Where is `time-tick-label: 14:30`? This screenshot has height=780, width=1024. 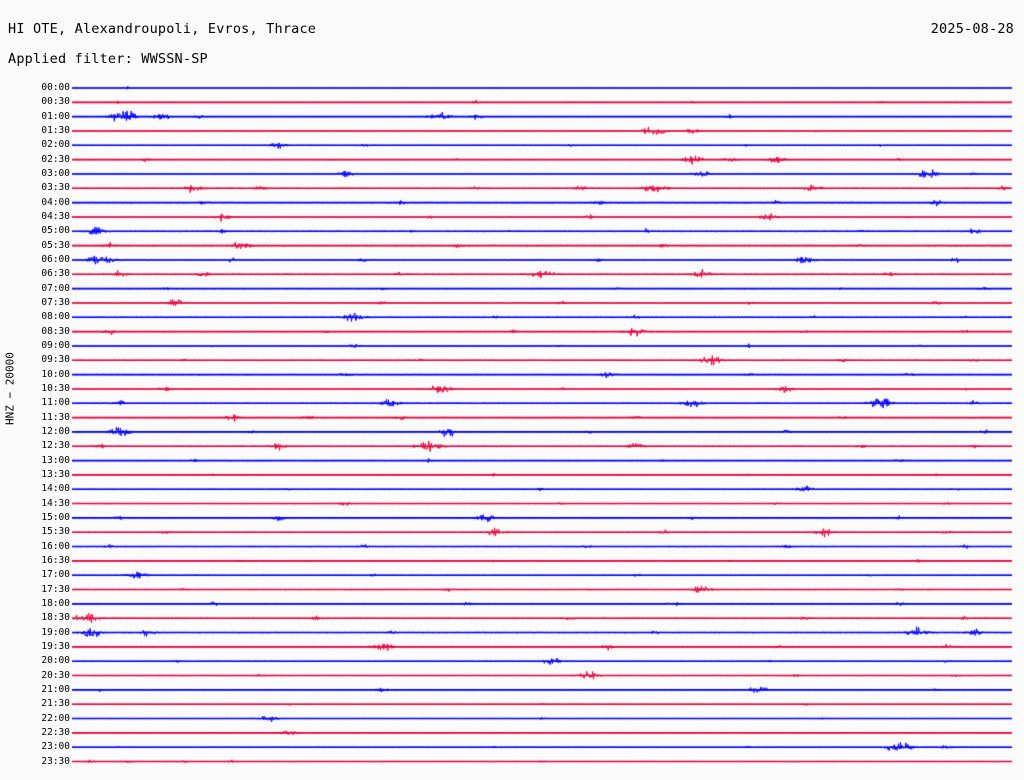
time-tick-label: 14:30 is located at coordinates (55, 503).